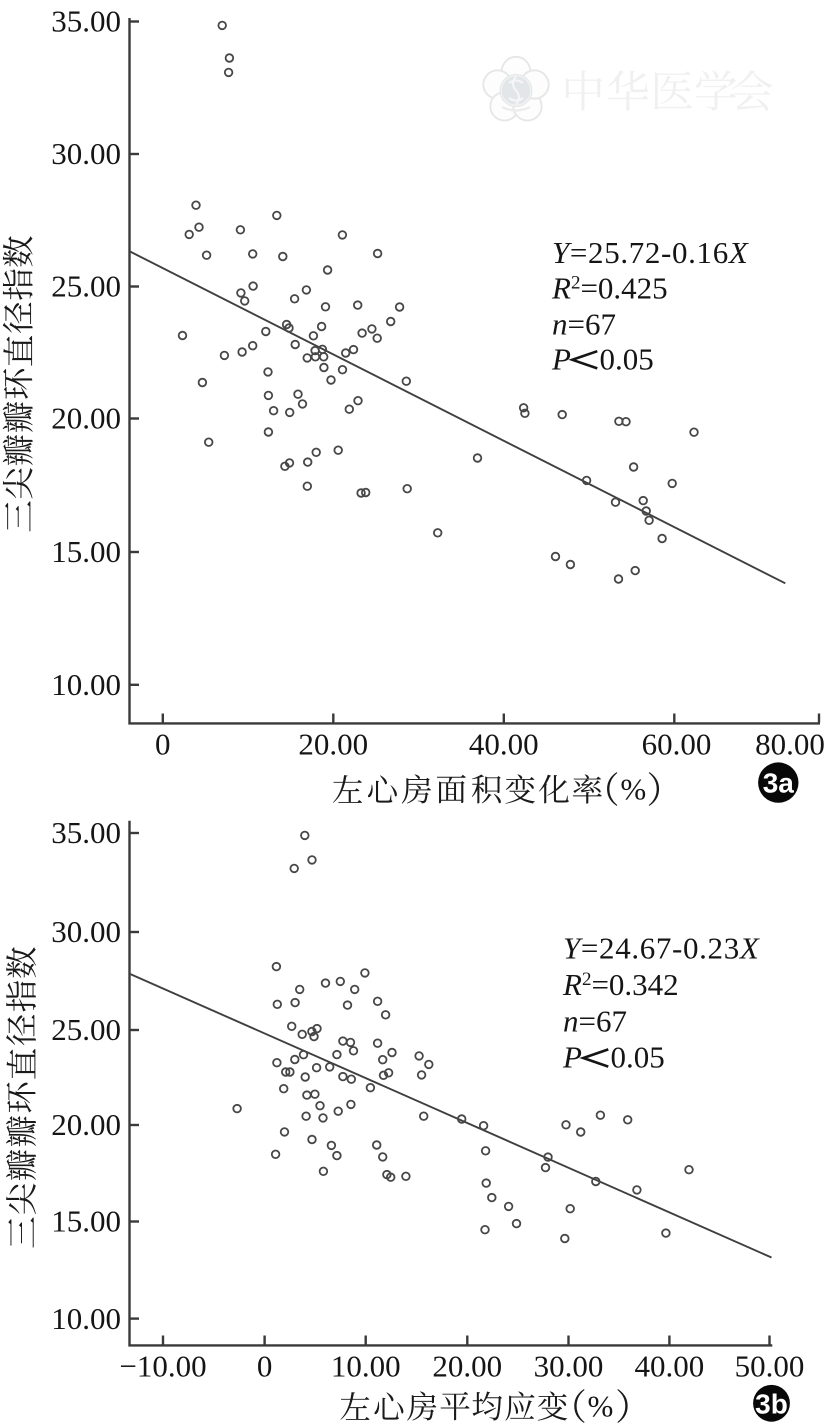 This screenshot has height=1428, width=827. What do you see at coordinates (162, 1366) in the screenshot?
I see `svg-text: −10.00` at bounding box center [162, 1366].